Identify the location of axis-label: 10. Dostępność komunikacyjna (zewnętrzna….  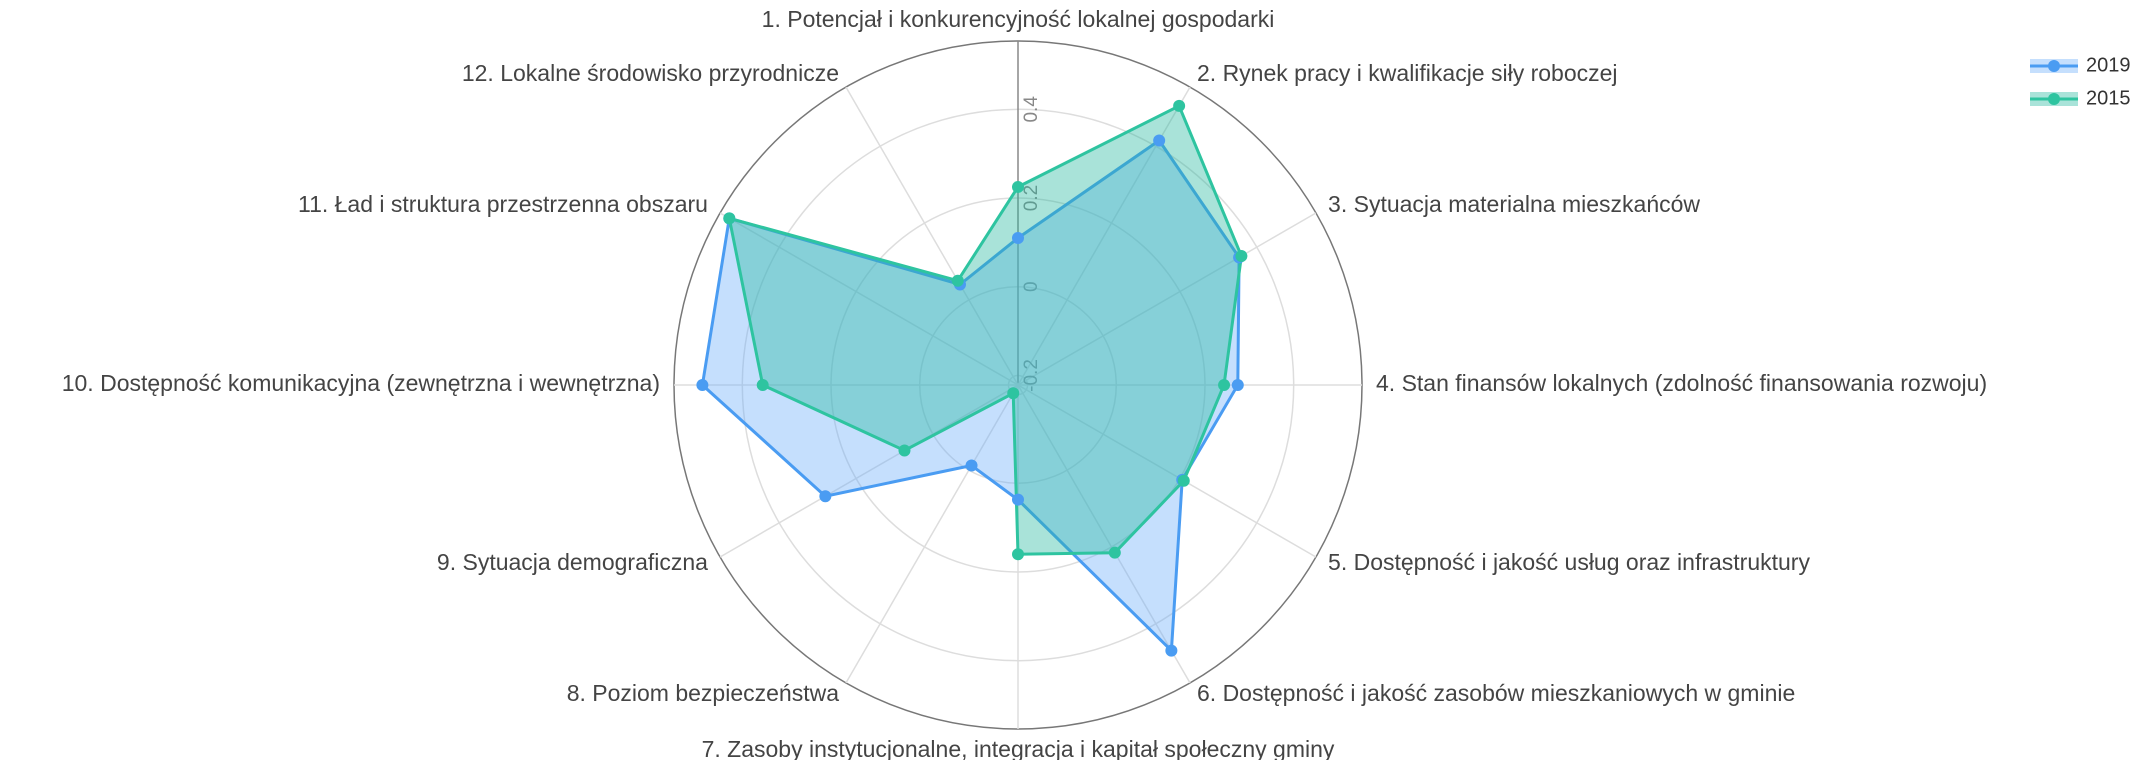
(361, 383).